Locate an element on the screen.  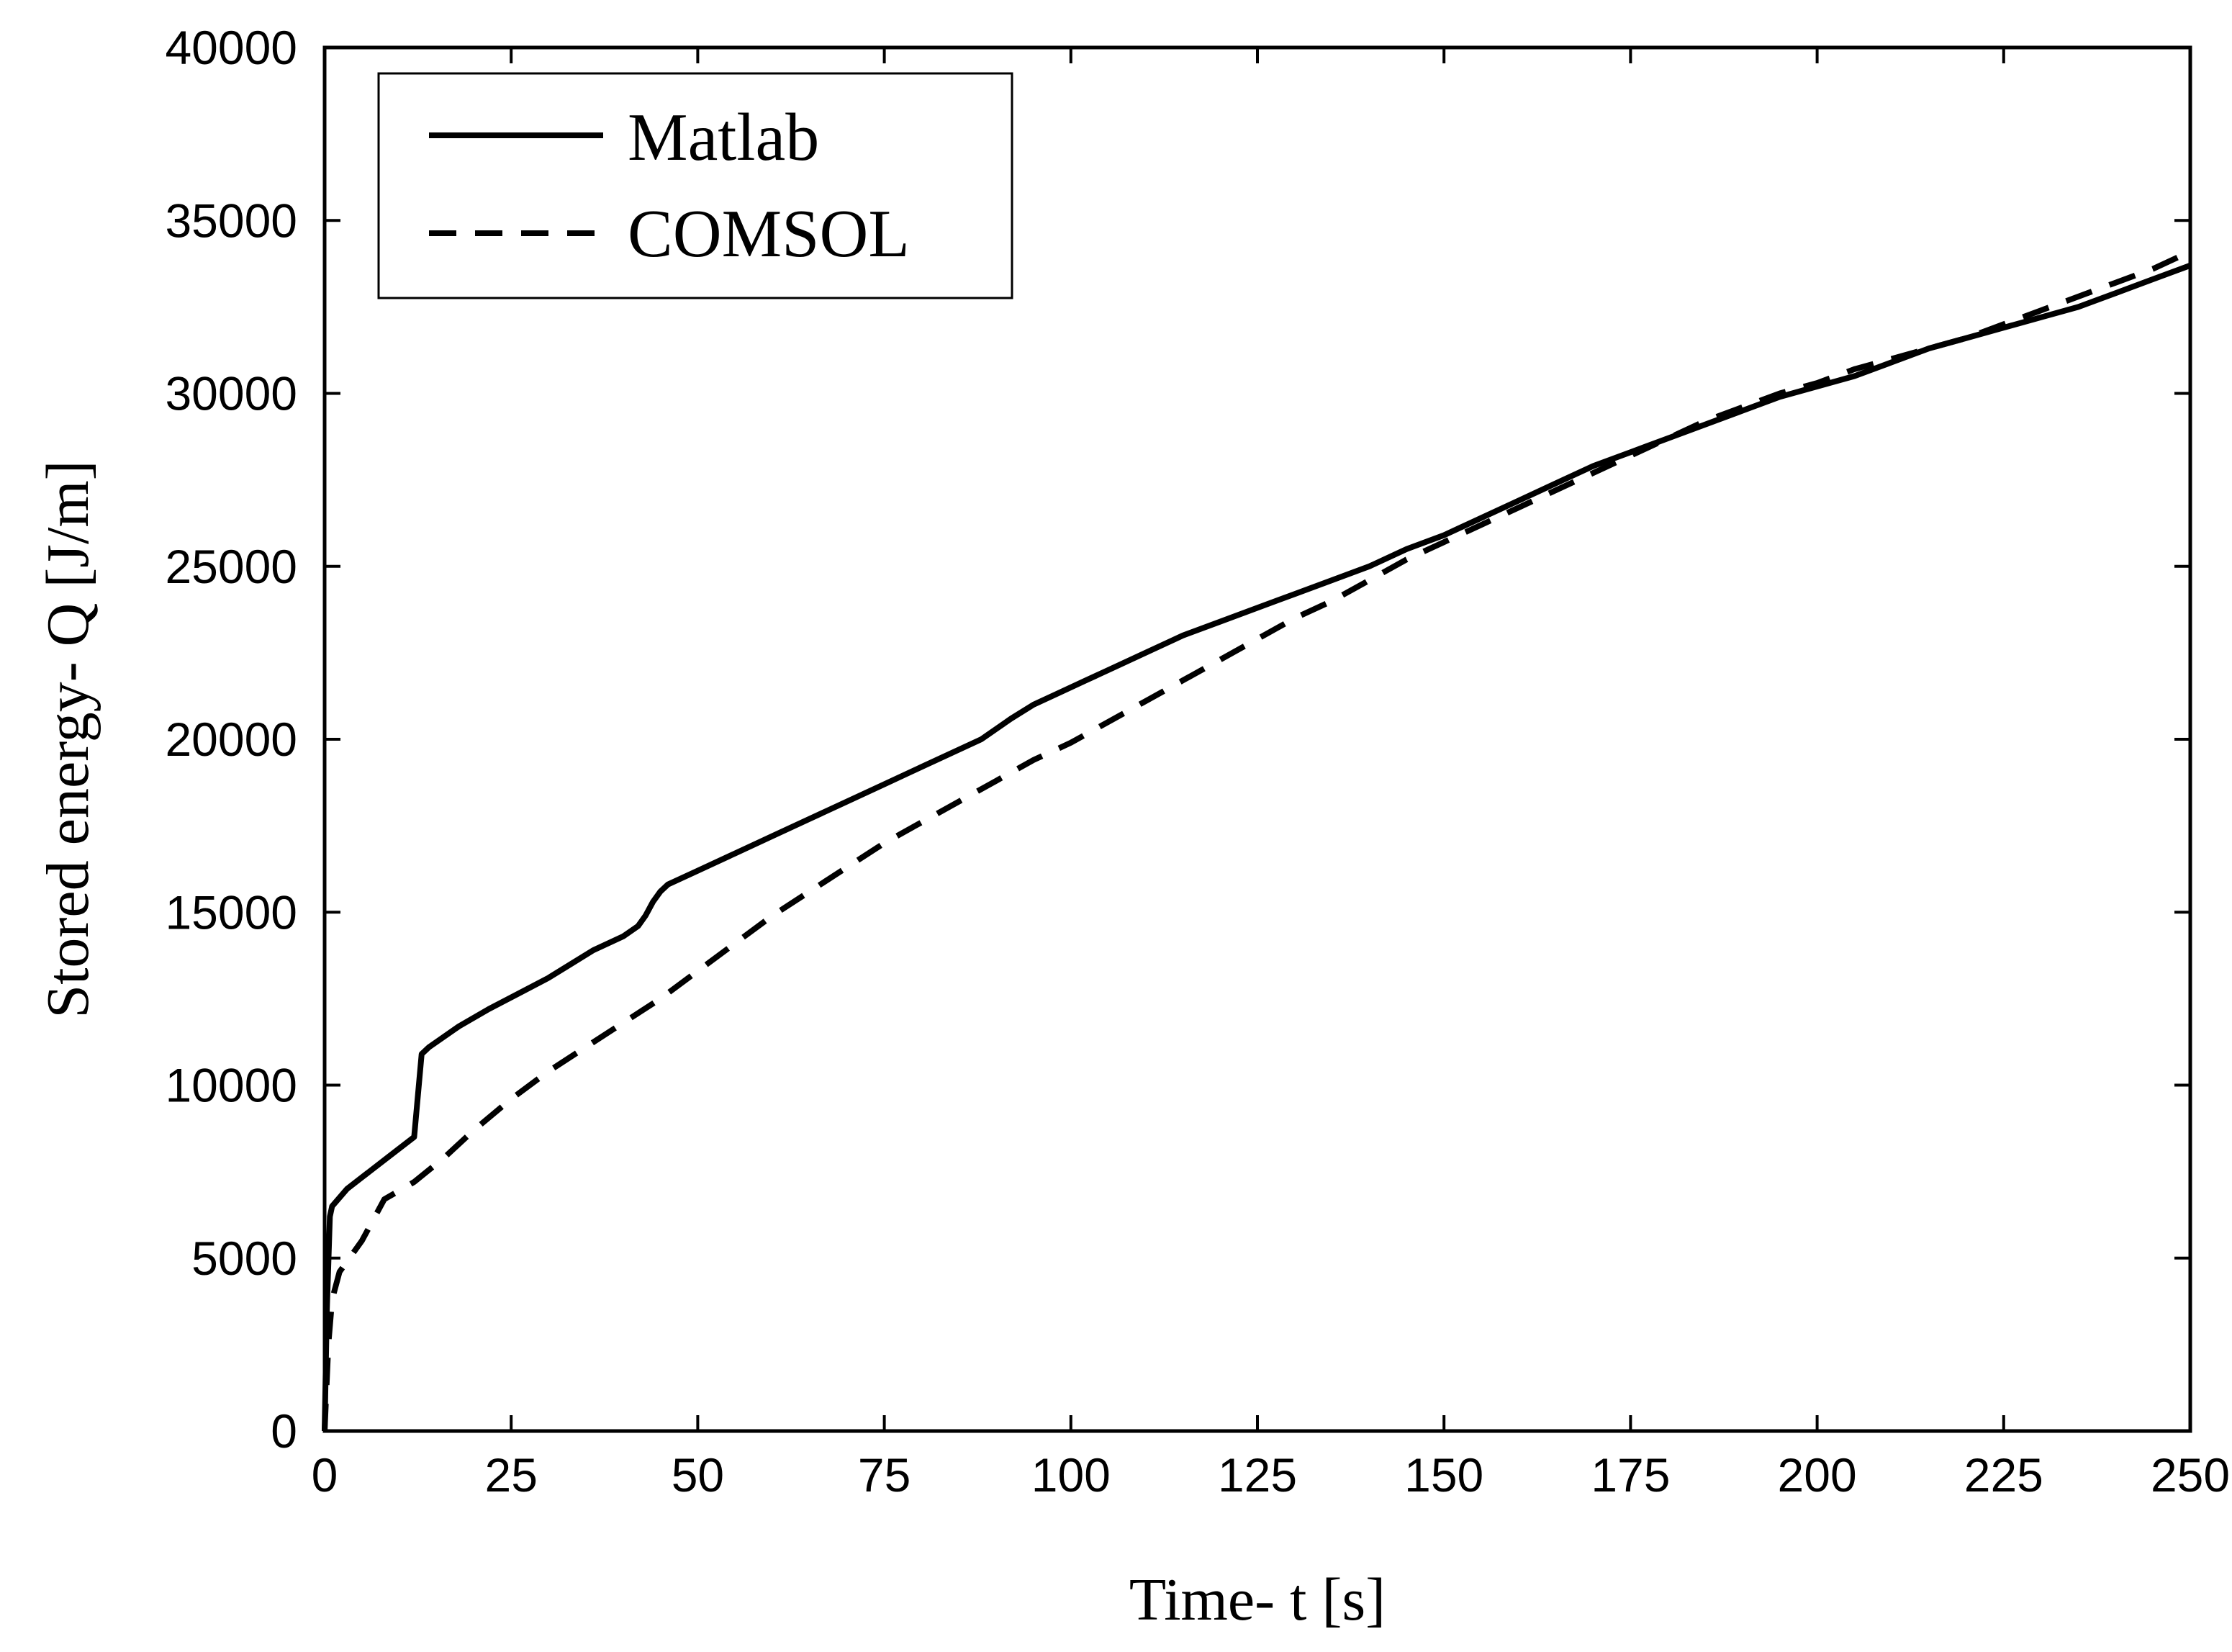
x-tick-label: 100 is located at coordinates (1071, 1475).